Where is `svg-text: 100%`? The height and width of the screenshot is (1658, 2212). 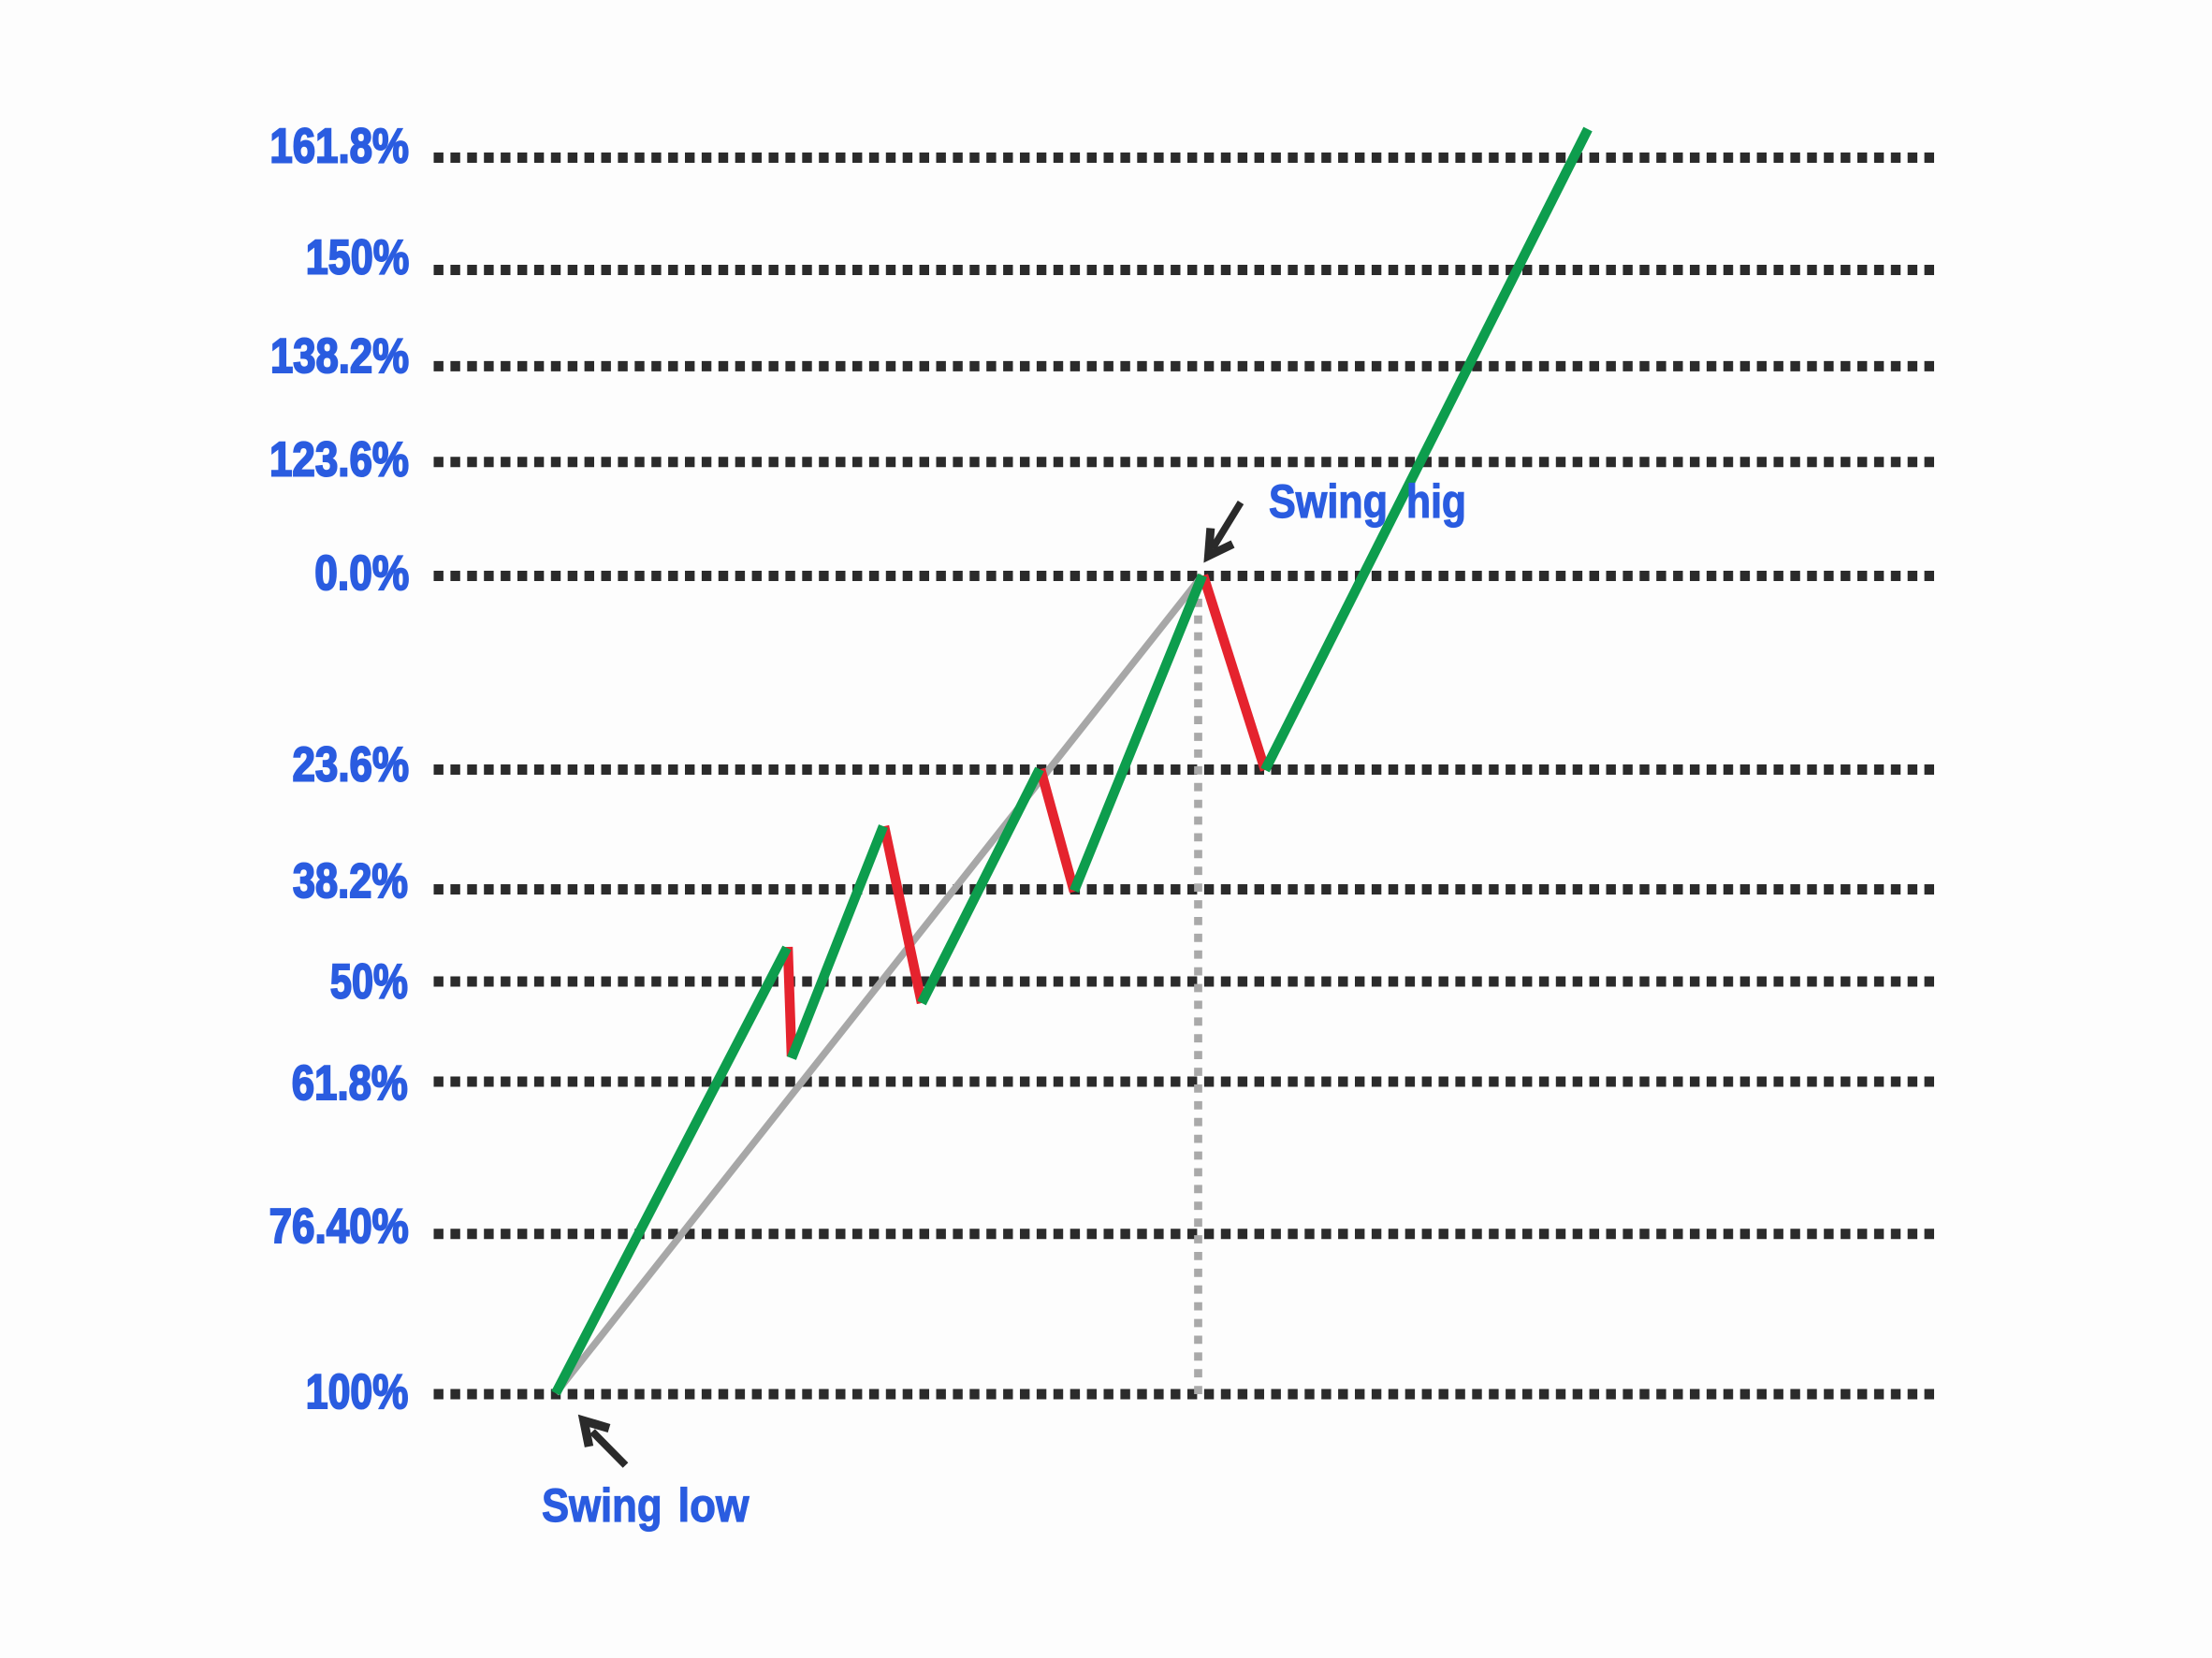 svg-text: 100% is located at coordinates (357, 1392).